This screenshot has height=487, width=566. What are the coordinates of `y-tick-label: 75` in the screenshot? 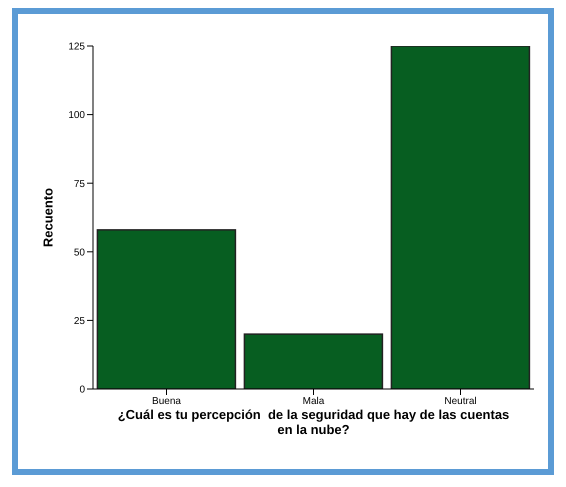 It's located at (80, 184).